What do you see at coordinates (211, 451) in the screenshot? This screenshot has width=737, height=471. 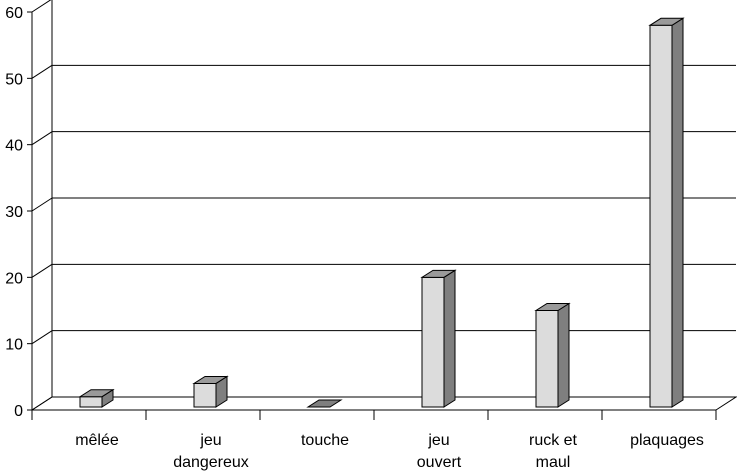 I see `x-tick-label: jeu dangereux` at bounding box center [211, 451].